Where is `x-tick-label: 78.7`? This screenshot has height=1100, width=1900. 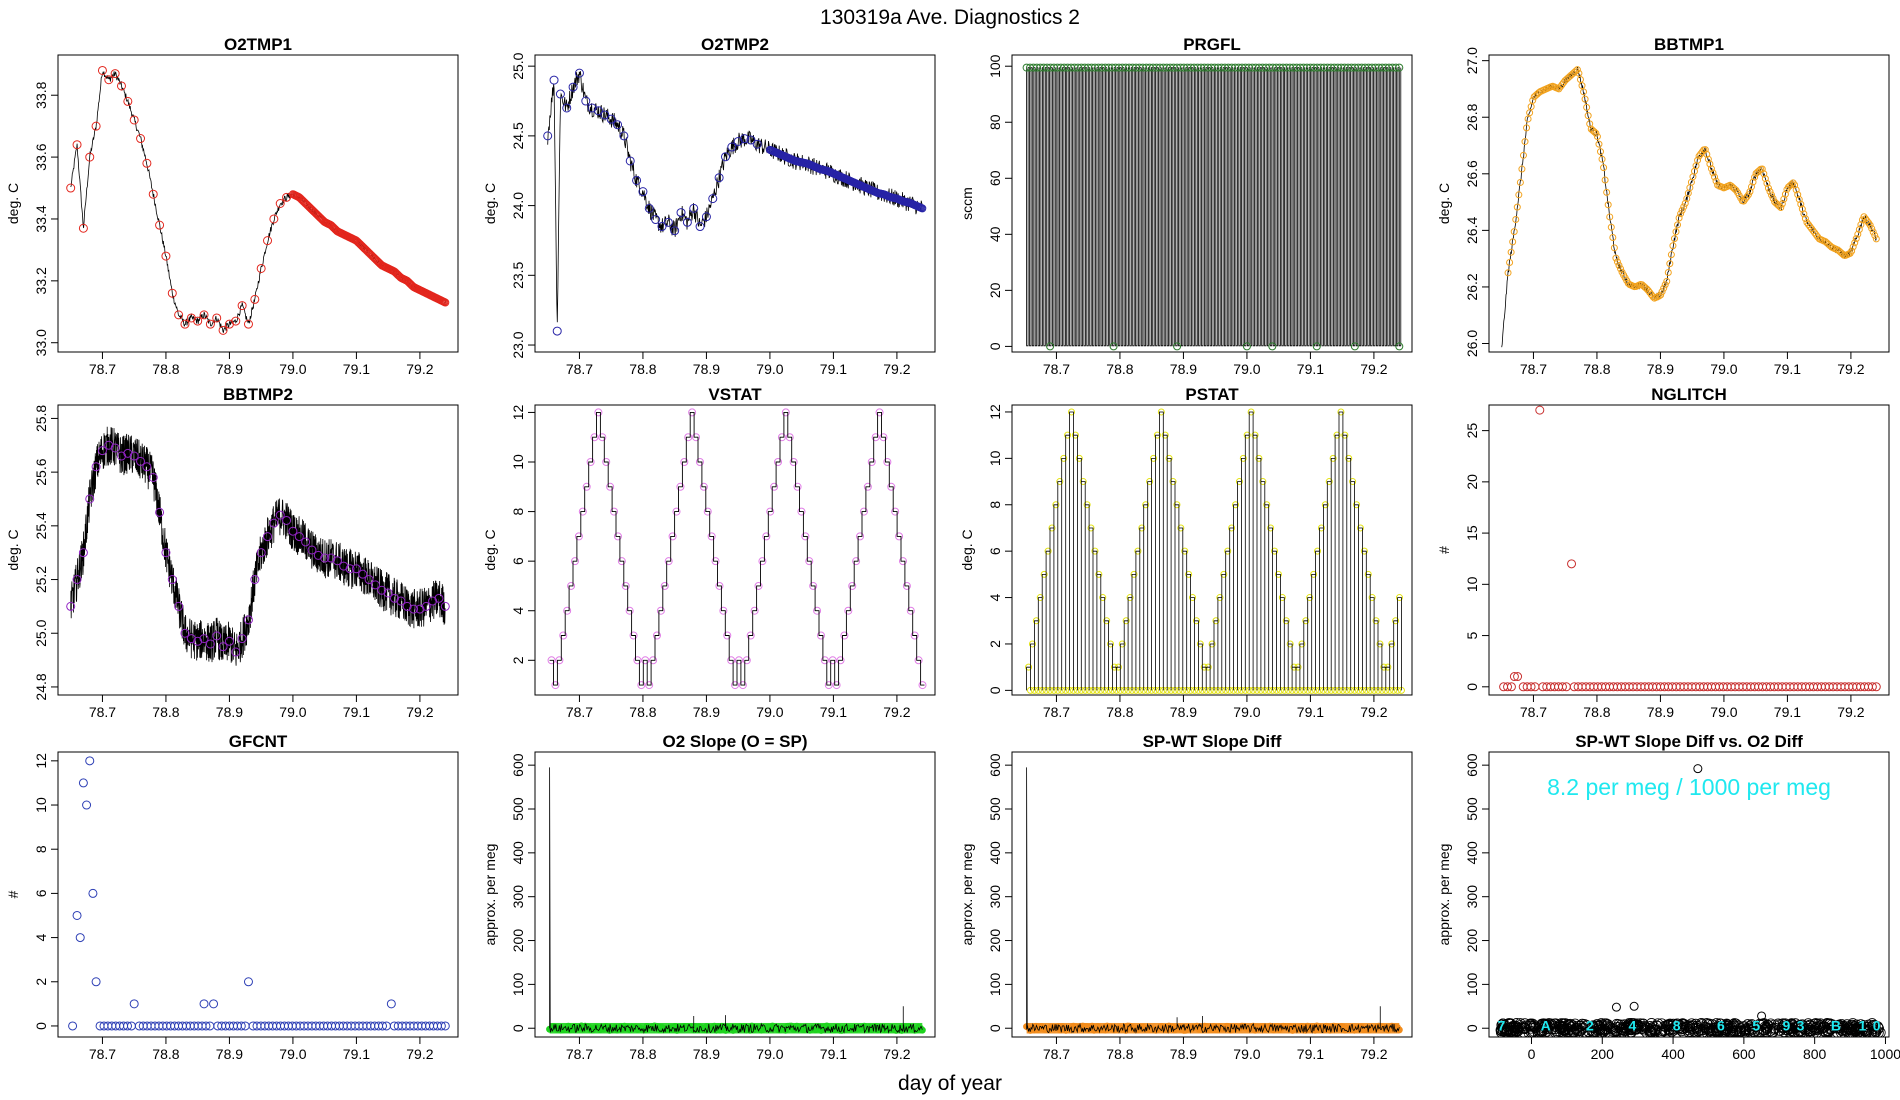
x-tick-label: 78.7 is located at coordinates (1056, 712).